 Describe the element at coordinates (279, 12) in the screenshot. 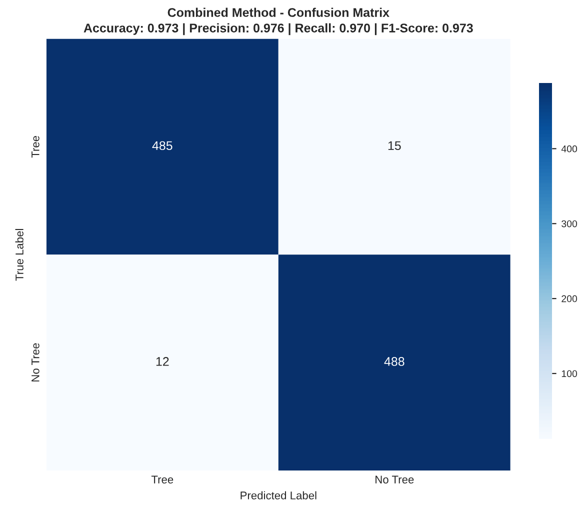

I see `chart-title: Combined Method - Confusion Matrix` at that location.